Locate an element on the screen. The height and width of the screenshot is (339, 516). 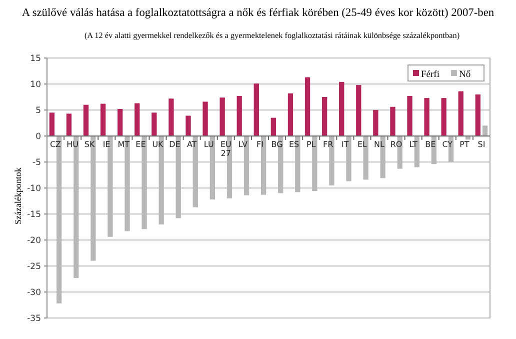
x-tick-label: MT is located at coordinates (124, 144).